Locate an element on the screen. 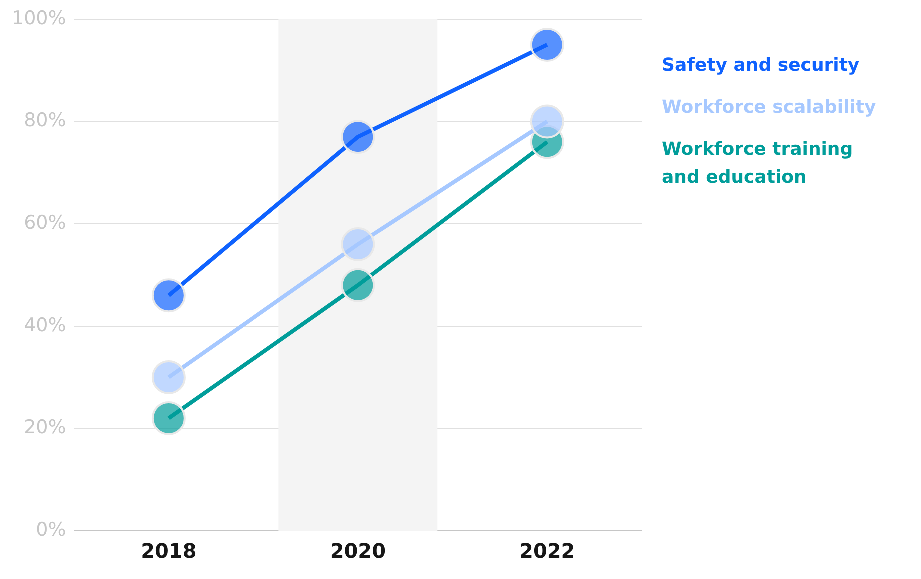  y-tick-label: 20% is located at coordinates (45, 427).